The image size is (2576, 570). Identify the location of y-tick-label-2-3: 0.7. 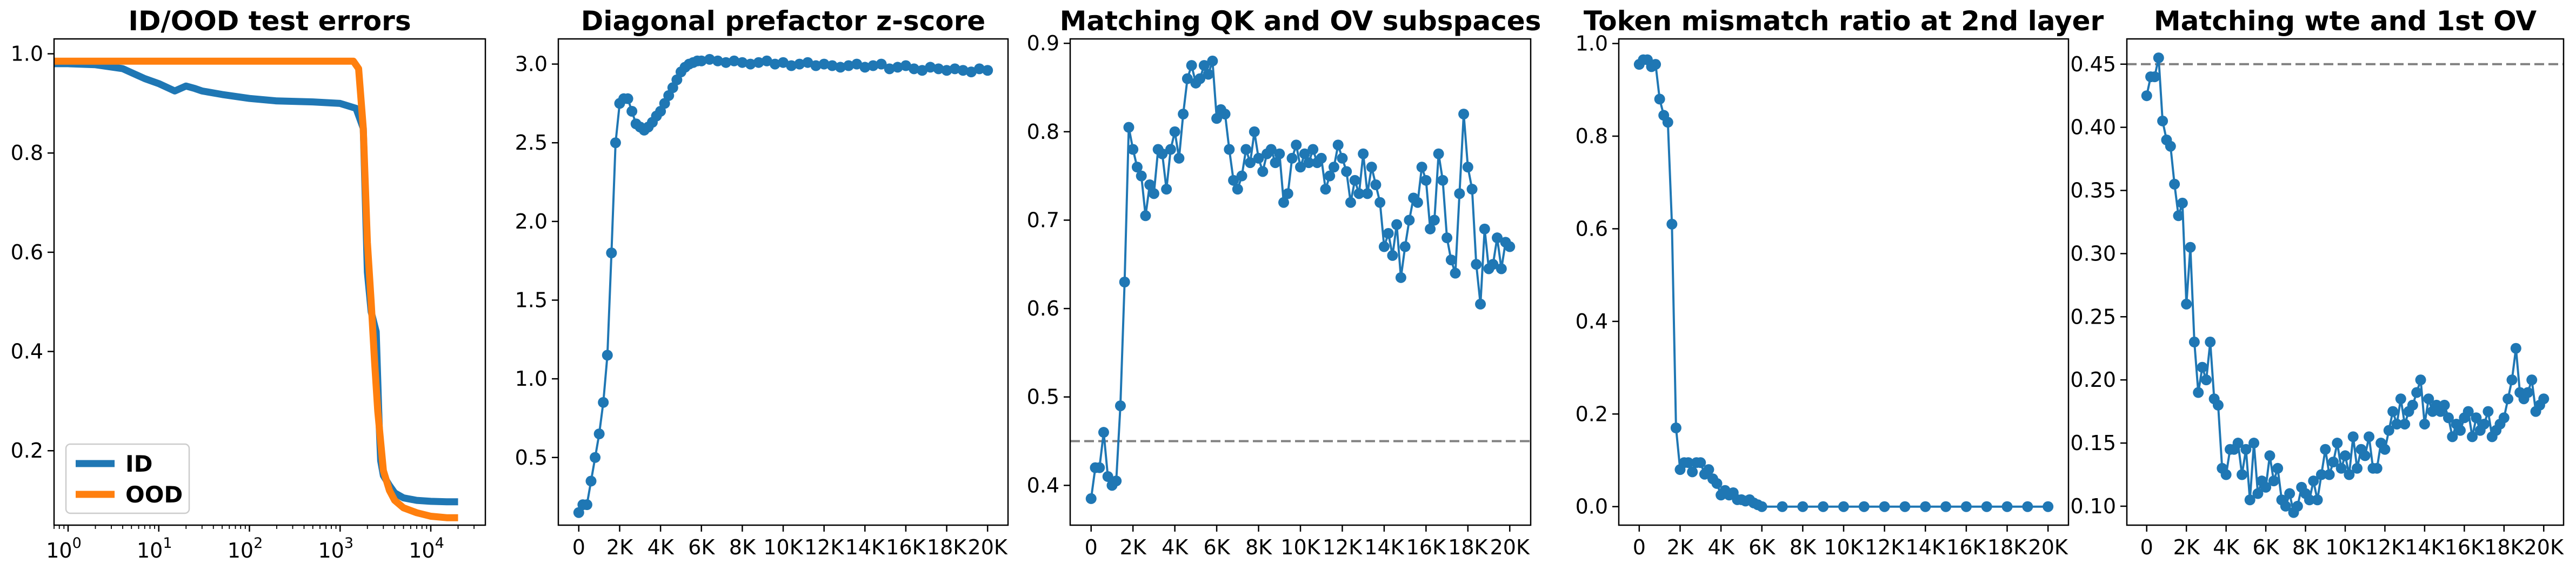
(1043, 220).